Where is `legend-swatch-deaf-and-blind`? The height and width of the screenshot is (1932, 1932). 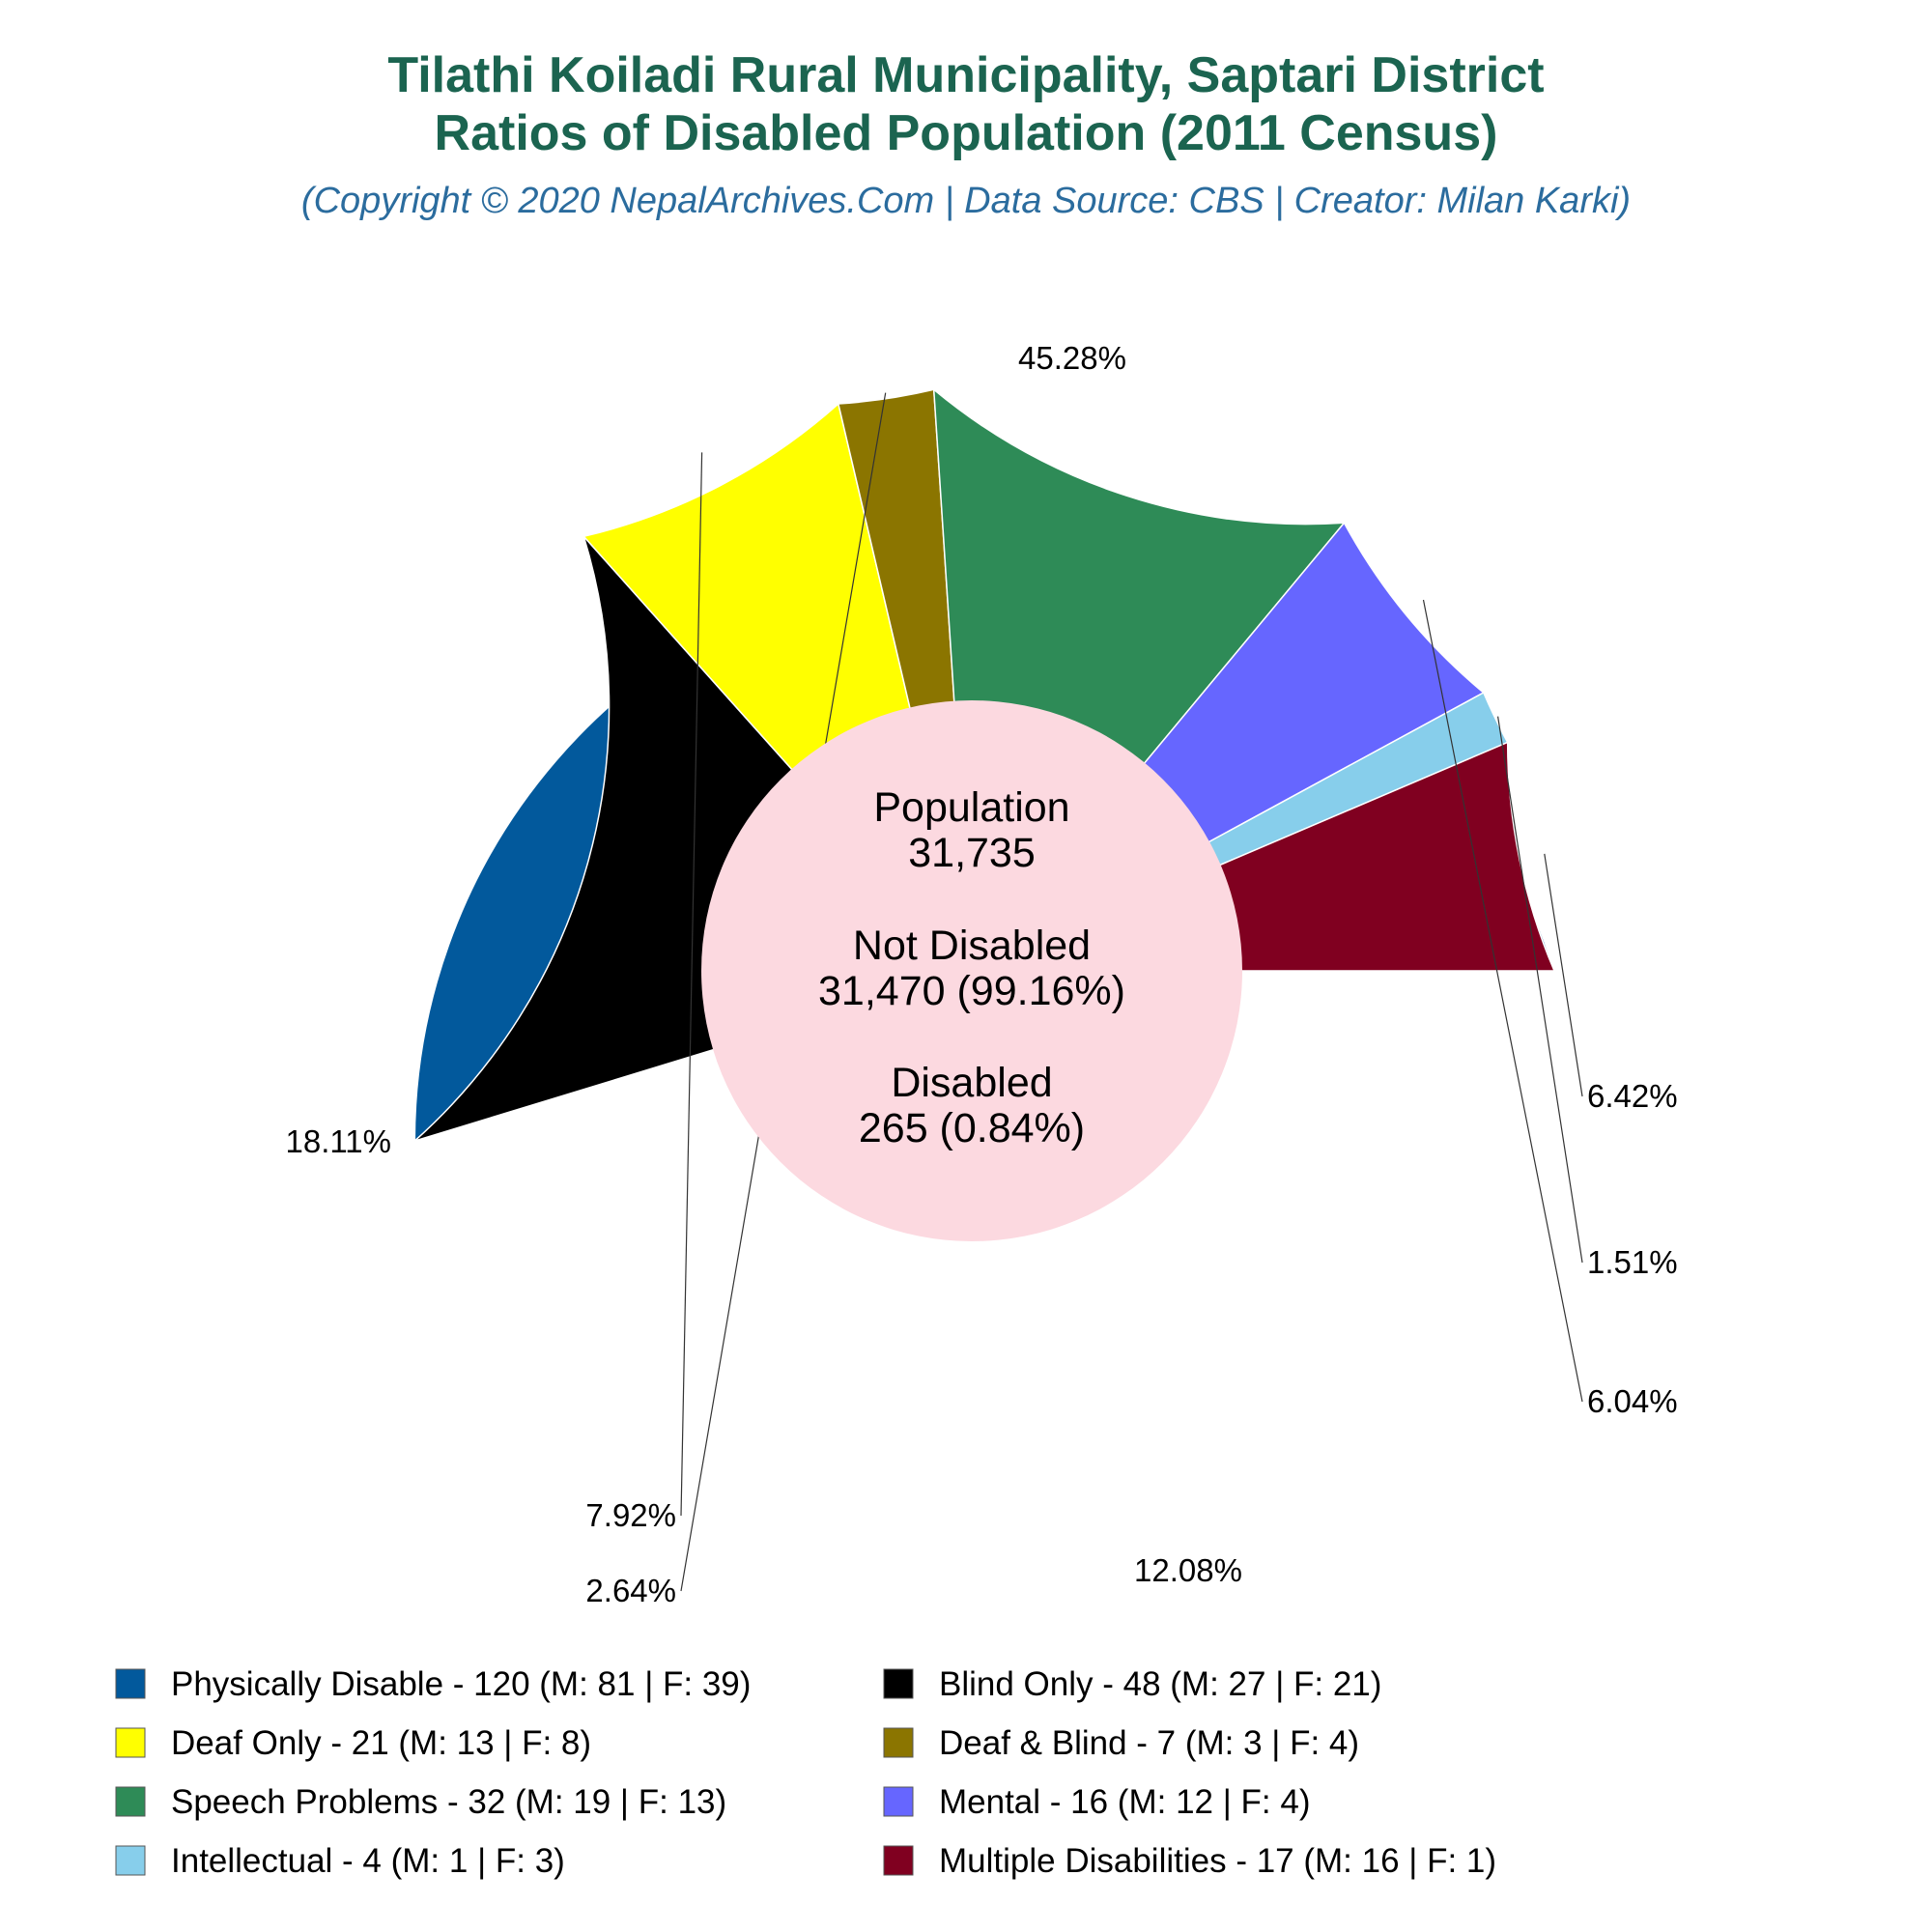
legend-swatch-deaf-and-blind is located at coordinates (898, 1742).